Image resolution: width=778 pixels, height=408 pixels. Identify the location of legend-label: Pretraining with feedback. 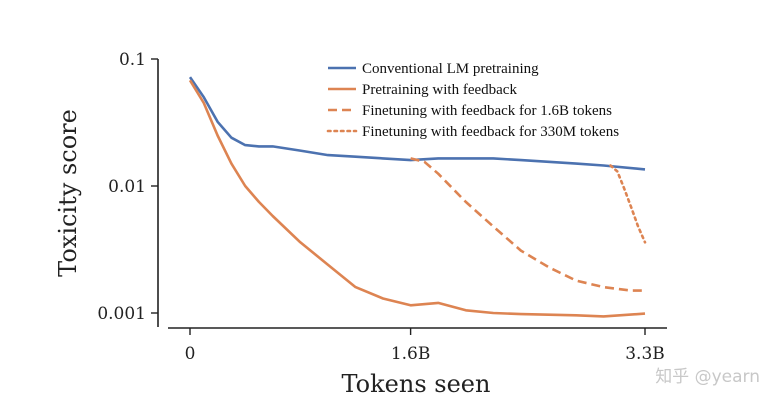
(439, 90).